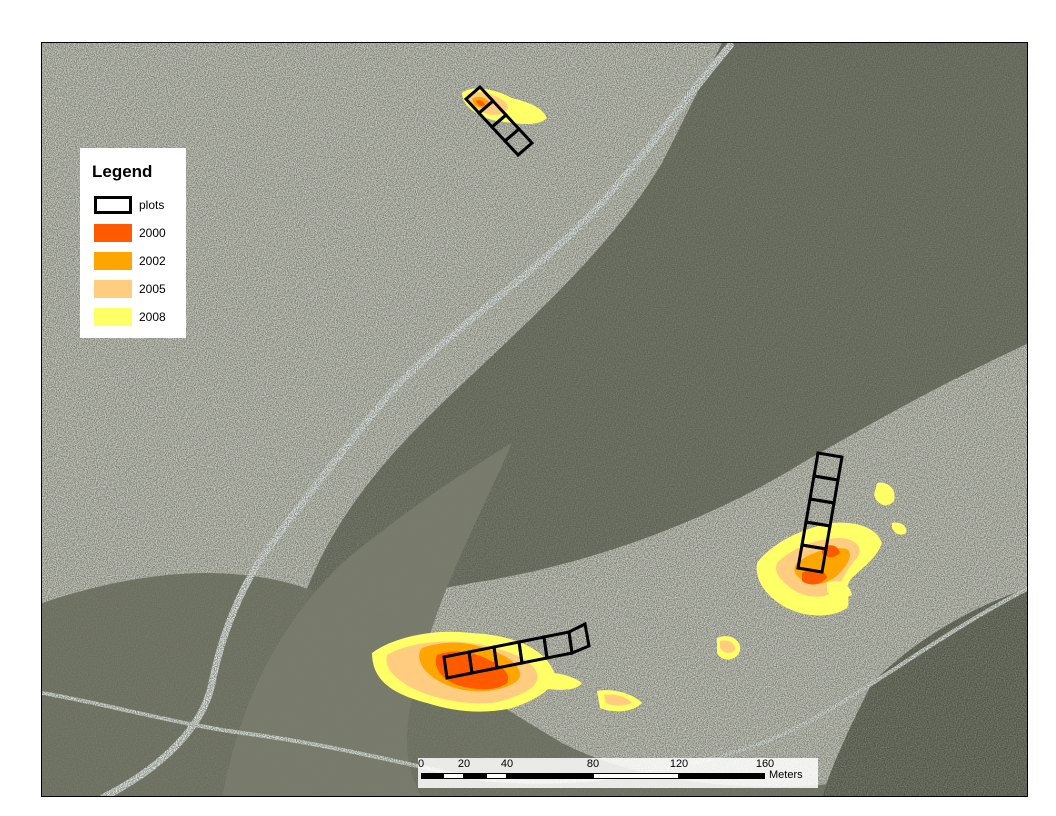  Describe the element at coordinates (516, 650) in the screenshot. I see `plots-bottom-left` at that location.